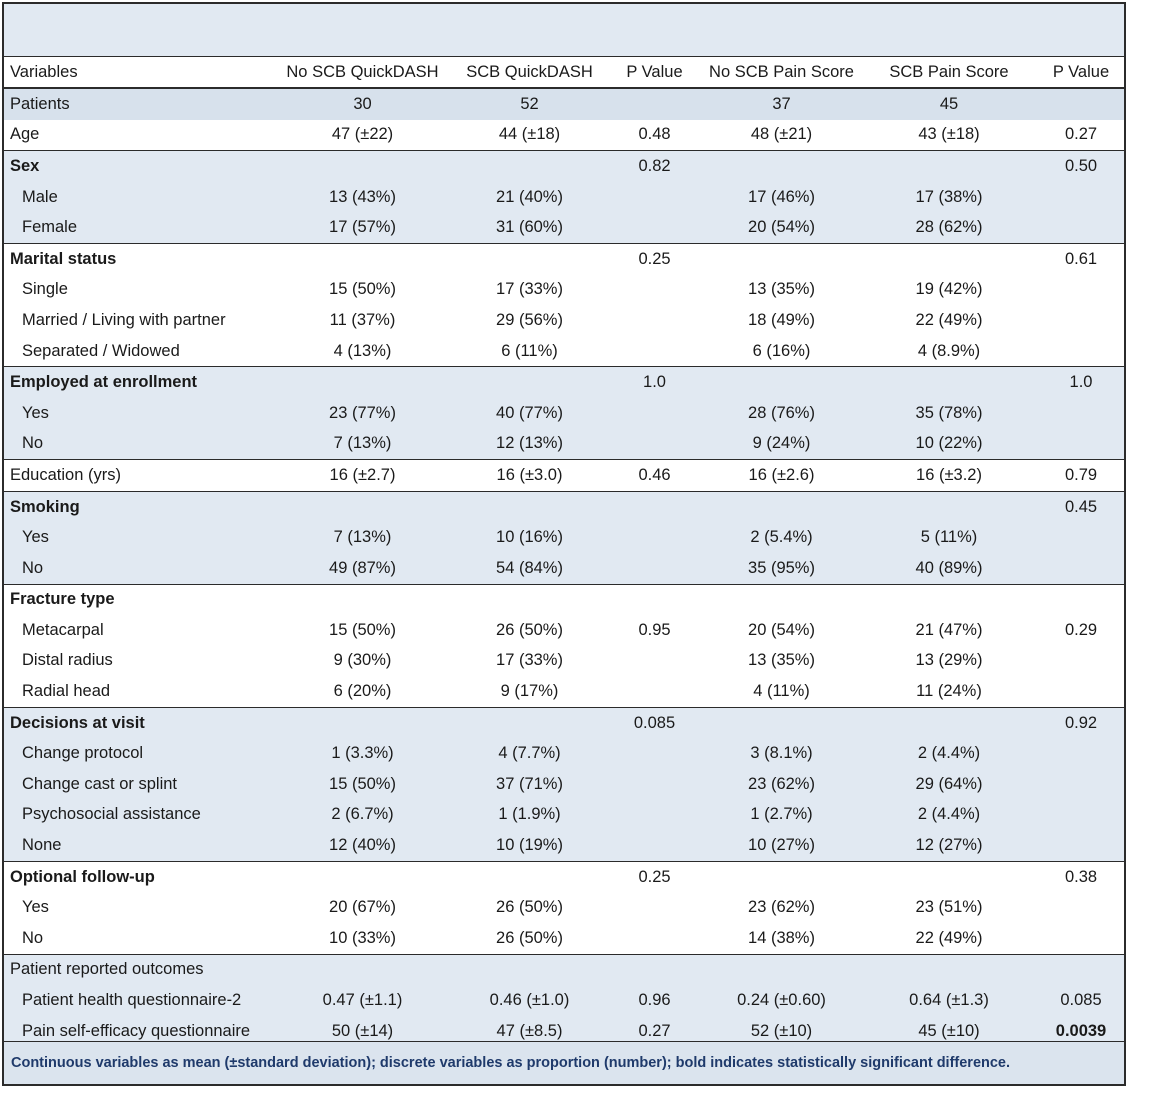  I want to click on table-cell: 37 (71%), so click(529, 784).